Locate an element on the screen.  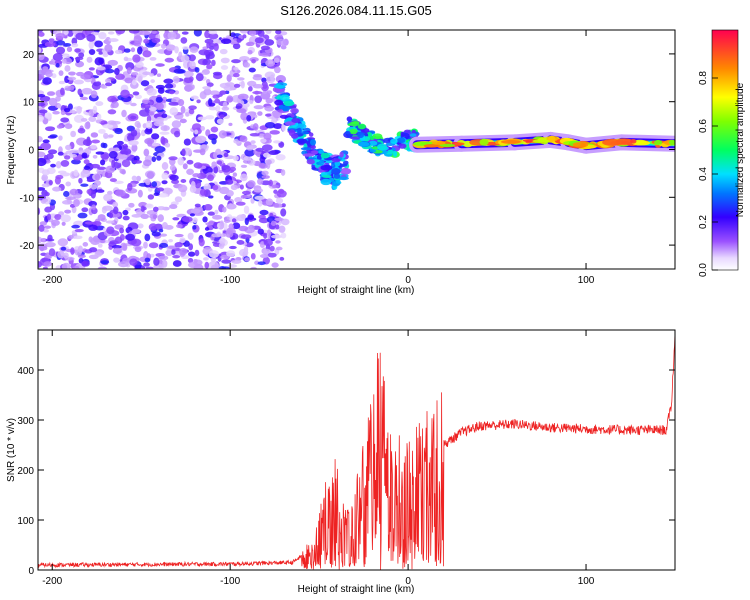
chart-title: S126.2026.084.11.15.G05 is located at coordinates (356, 10).